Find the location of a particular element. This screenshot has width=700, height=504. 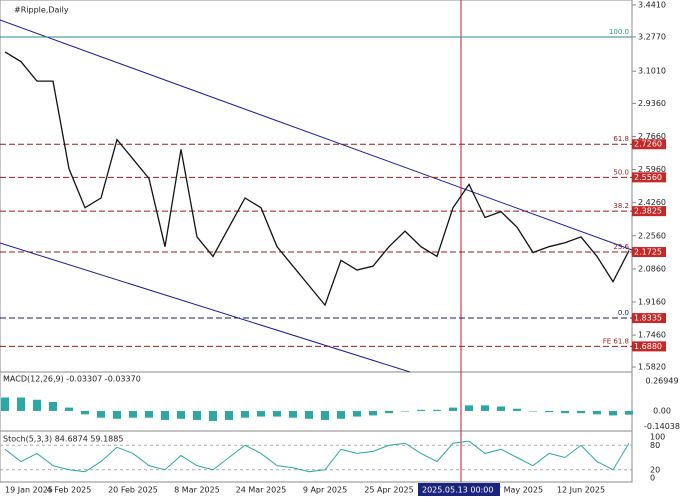

crosshair-label: 2025.05.13 00:00 is located at coordinates (457, 490).